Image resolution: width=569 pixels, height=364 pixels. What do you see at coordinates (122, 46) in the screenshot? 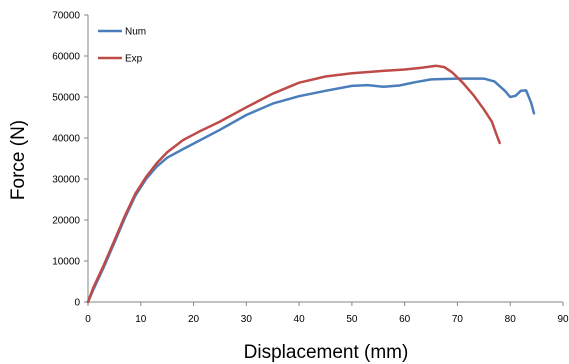
I see `legend: Num Exp` at bounding box center [122, 46].